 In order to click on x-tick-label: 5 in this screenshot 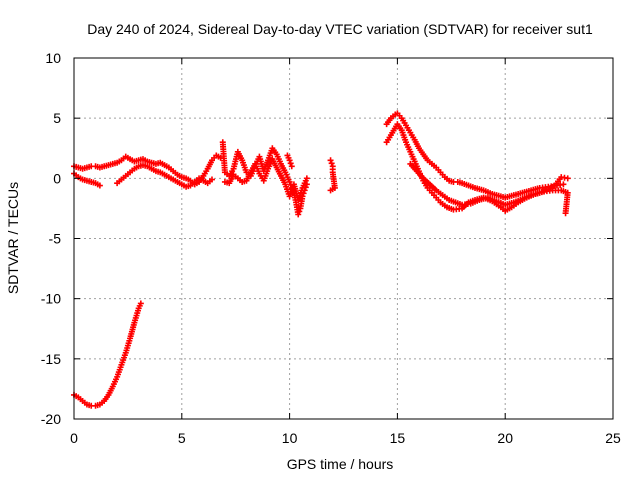, I will do `click(182, 438)`.